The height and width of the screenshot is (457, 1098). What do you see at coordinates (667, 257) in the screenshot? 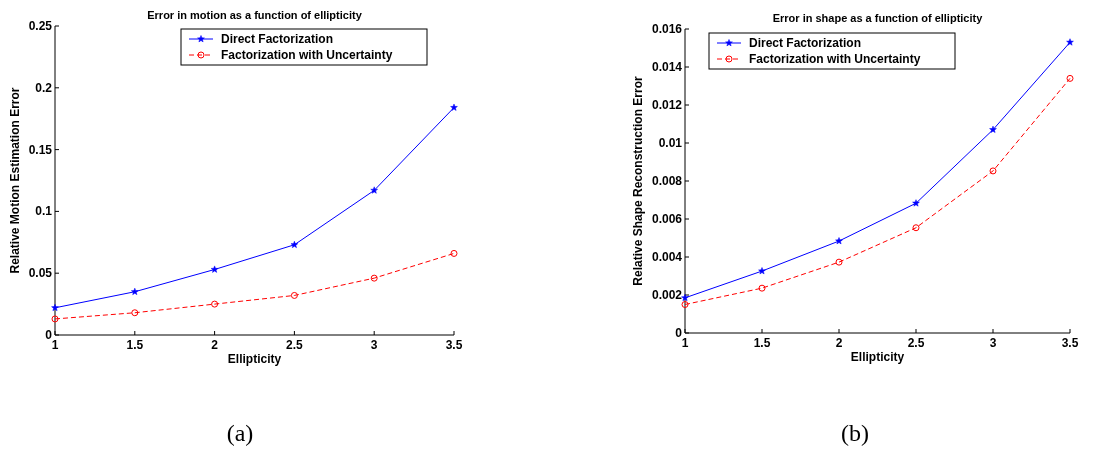
I see `y-tick-label: 0.004` at bounding box center [667, 257].